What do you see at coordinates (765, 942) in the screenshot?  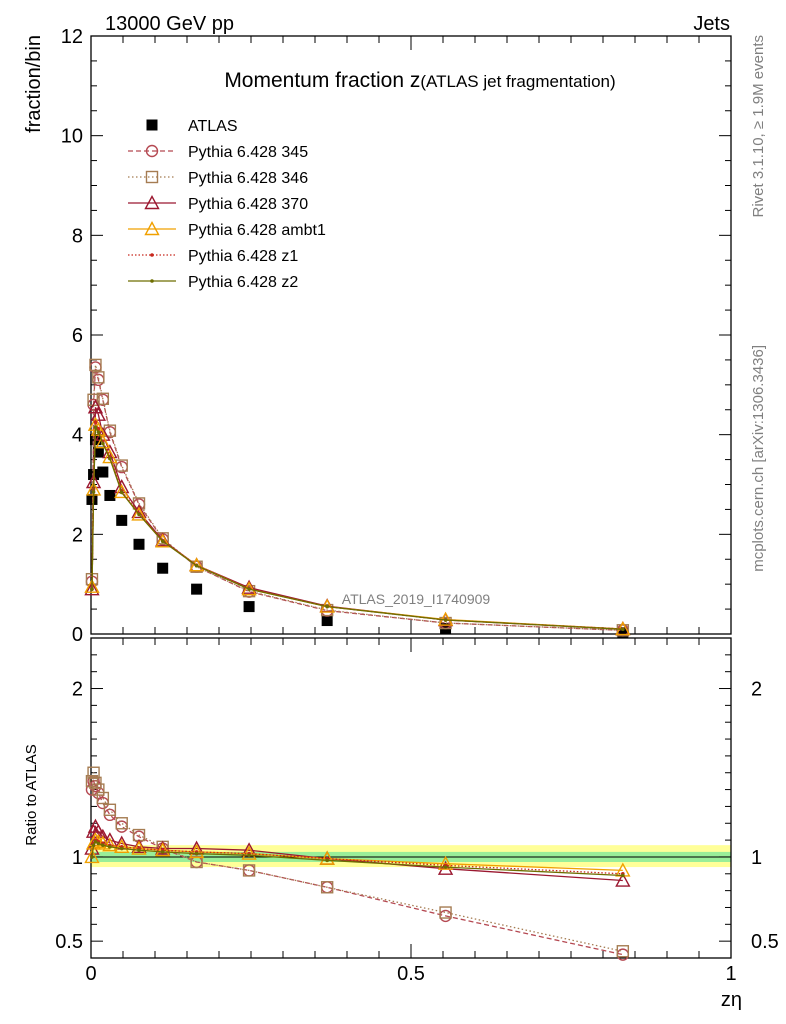 I see `y-tick-label-ratio-right: 0.5` at bounding box center [765, 942].